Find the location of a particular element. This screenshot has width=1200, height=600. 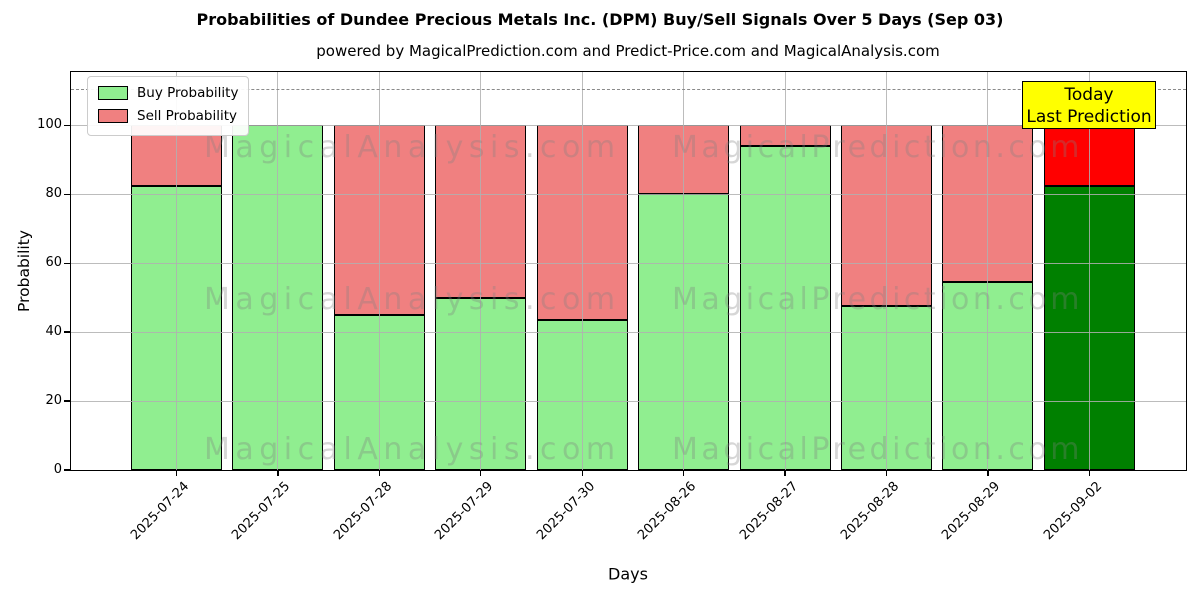

x-tick-label: 2025-07-28 is located at coordinates (362, 511).